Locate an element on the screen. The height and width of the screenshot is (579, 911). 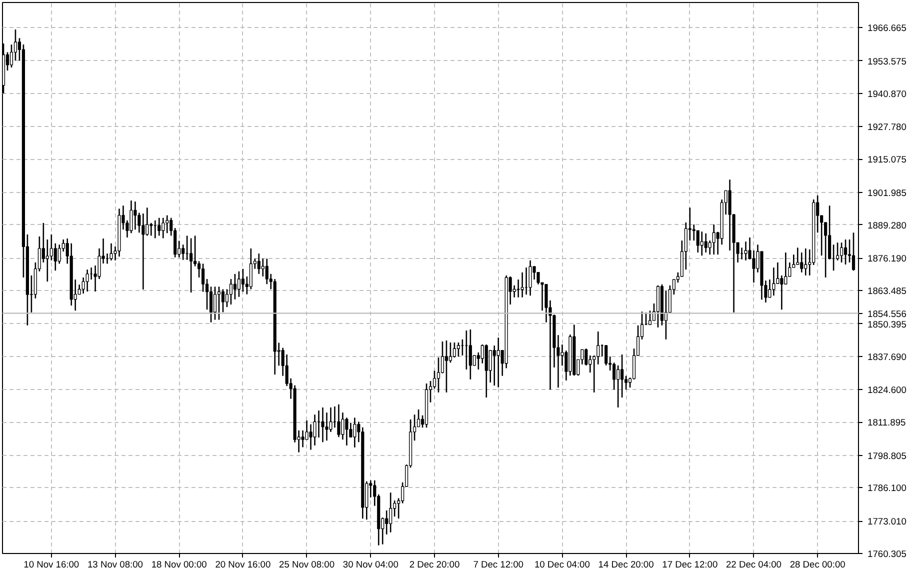
x-tick-label: 30 Nov 04:00 is located at coordinates (370, 565).